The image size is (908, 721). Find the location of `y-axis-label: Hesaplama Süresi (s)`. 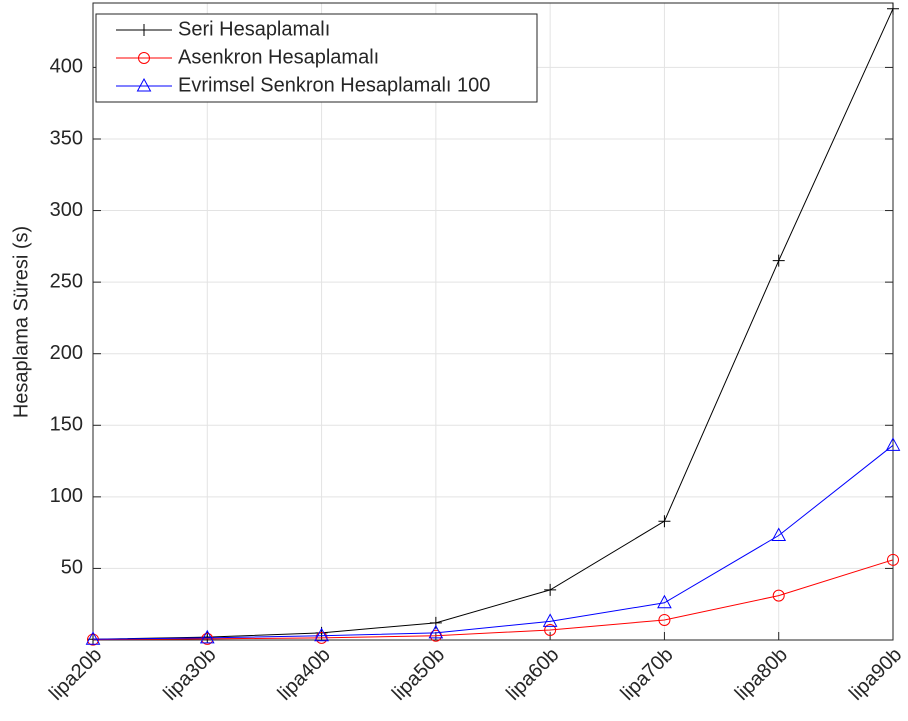

y-axis-label: Hesaplama Süresi (s) is located at coordinates (21, 322).